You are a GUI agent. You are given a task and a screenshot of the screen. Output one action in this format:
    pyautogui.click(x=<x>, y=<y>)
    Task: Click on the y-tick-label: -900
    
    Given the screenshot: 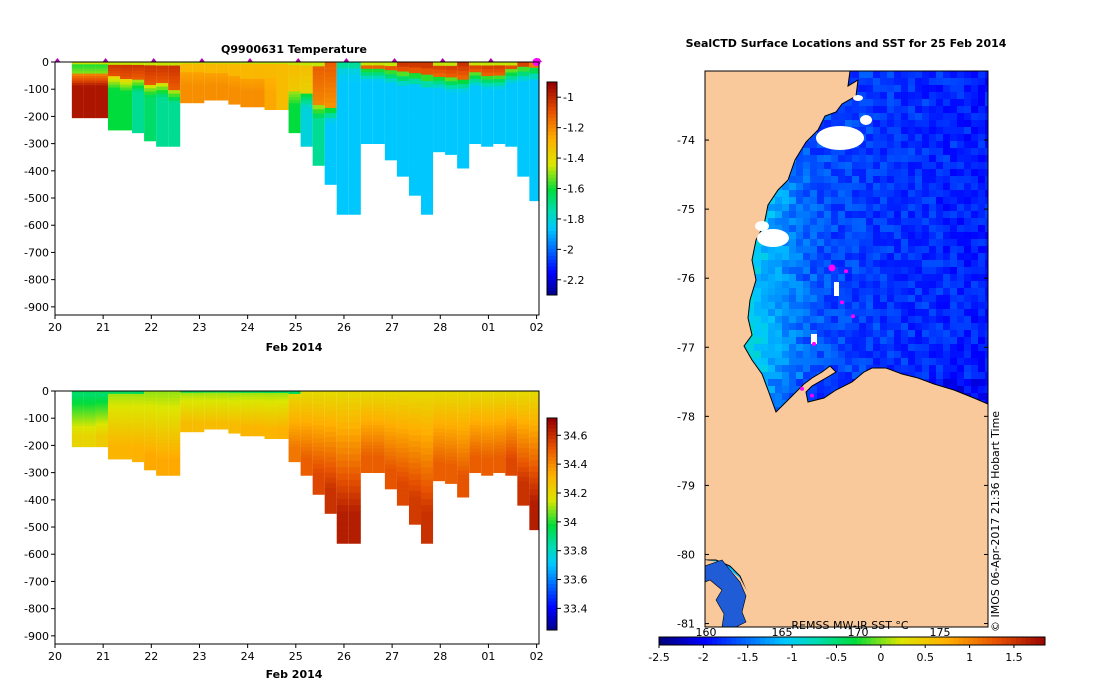 What is the action you would take?
    pyautogui.click(x=36, y=307)
    